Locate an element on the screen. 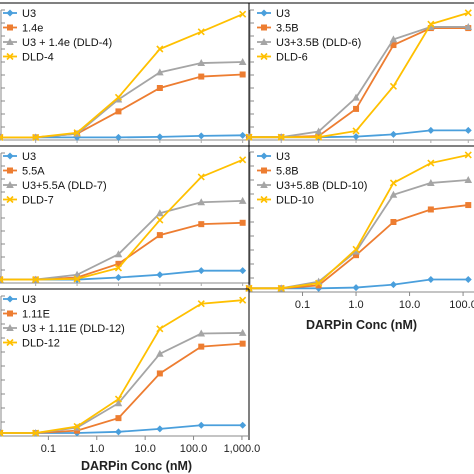 Image resolution: width=474 pixels, height=474 pixels. legend-label: 5.8B is located at coordinates (287, 172).